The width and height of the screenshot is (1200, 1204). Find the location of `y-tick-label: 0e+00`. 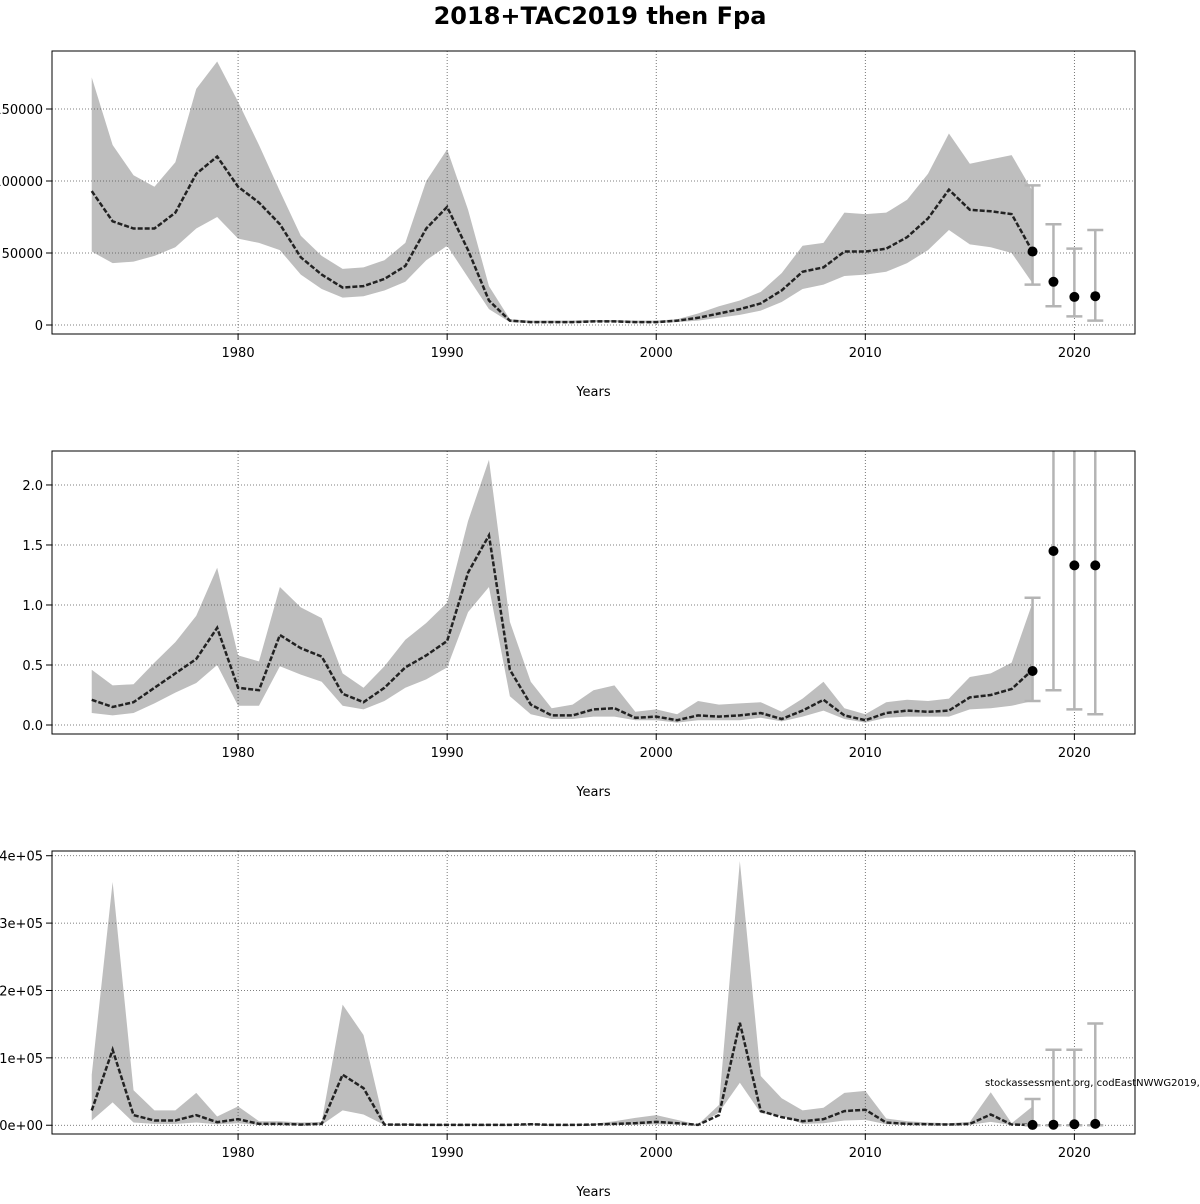

y-tick-label: 0e+00 is located at coordinates (21, 1126).